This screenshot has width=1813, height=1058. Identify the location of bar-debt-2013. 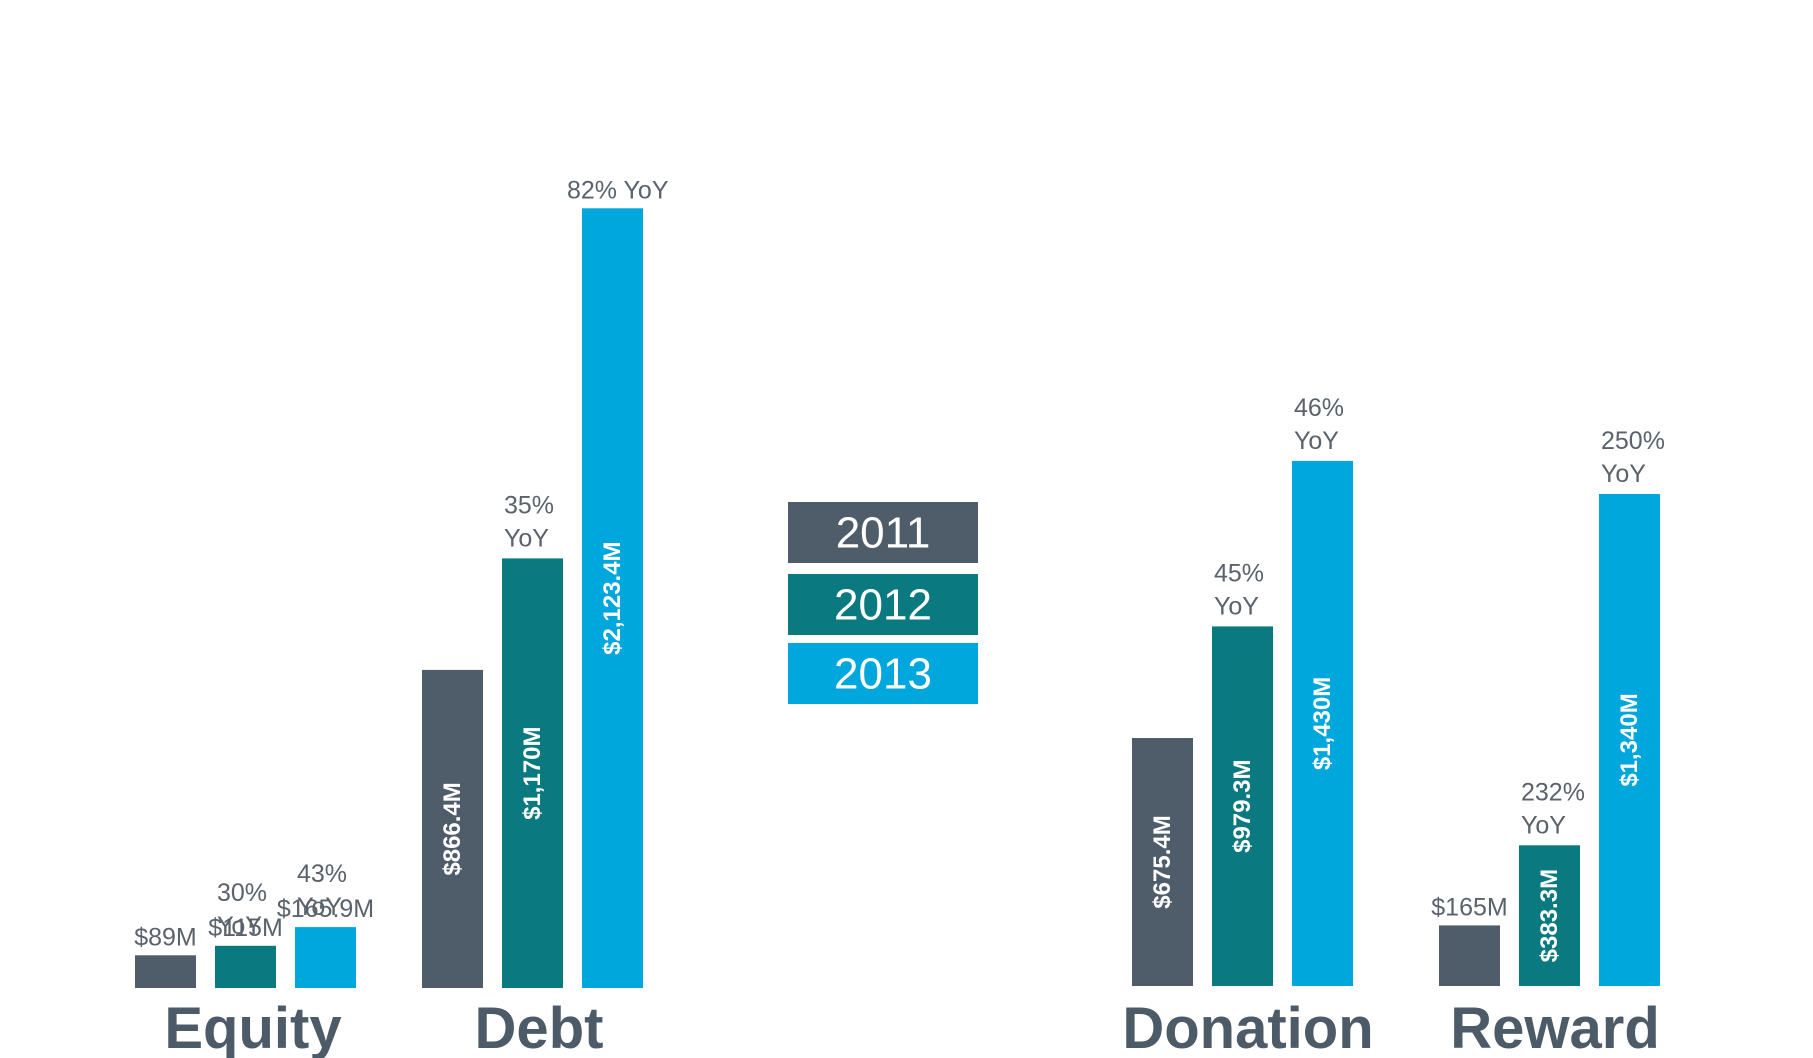
(612, 598).